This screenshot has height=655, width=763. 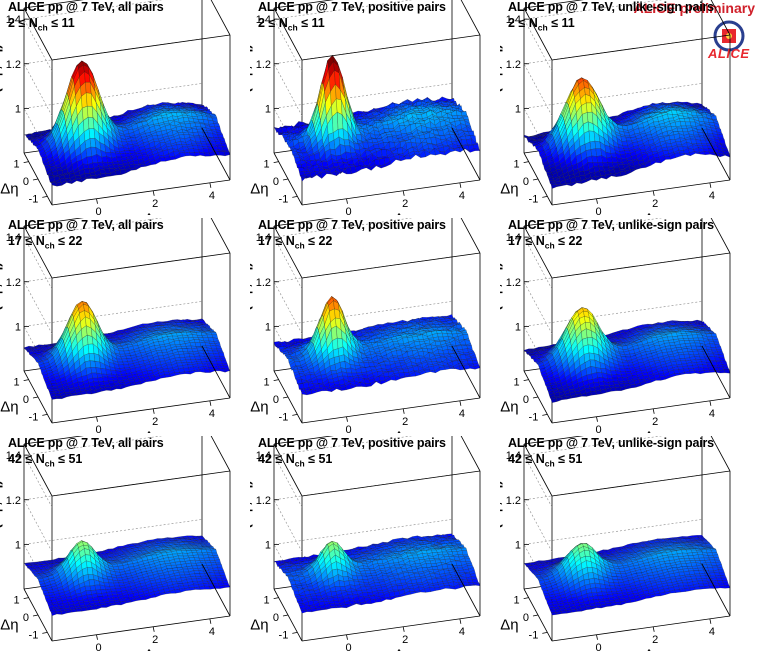 I want to click on range-suffix: ≤ 22, so click(x=318, y=241).